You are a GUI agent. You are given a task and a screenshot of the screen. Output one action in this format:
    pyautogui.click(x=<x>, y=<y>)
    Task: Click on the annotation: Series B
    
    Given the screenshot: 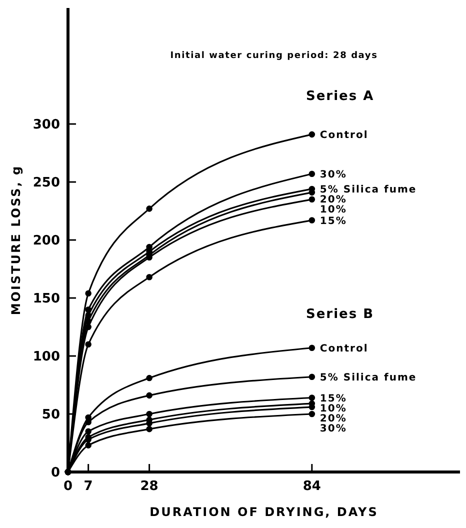 What is the action you would take?
    pyautogui.click(x=340, y=314)
    